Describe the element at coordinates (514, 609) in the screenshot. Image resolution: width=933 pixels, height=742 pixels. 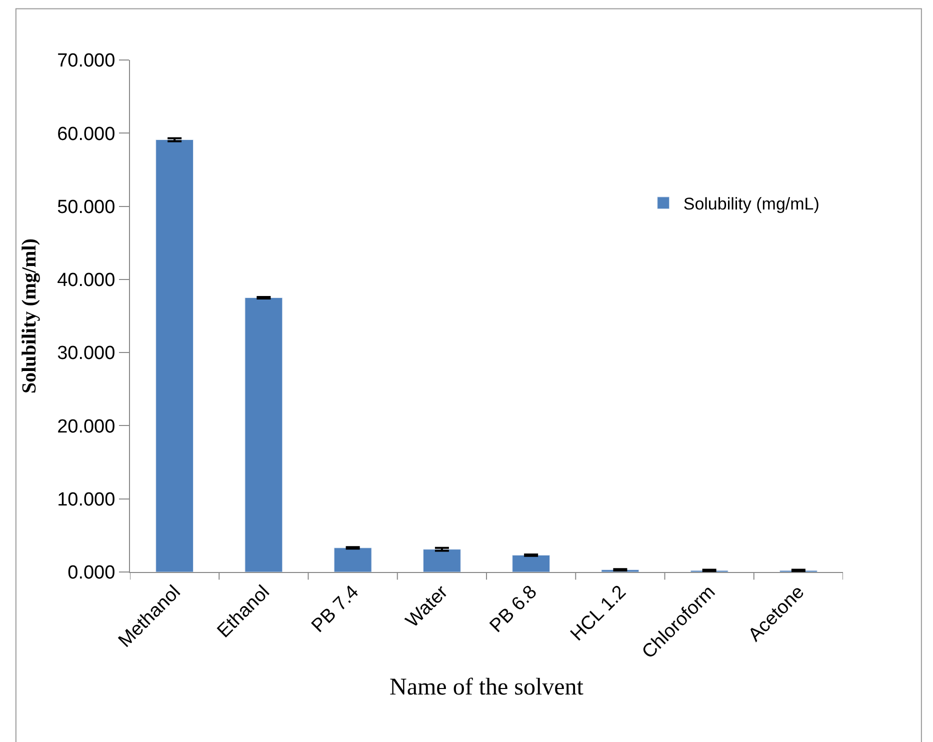
I see `x-tick-label: PB 6.8` at that location.